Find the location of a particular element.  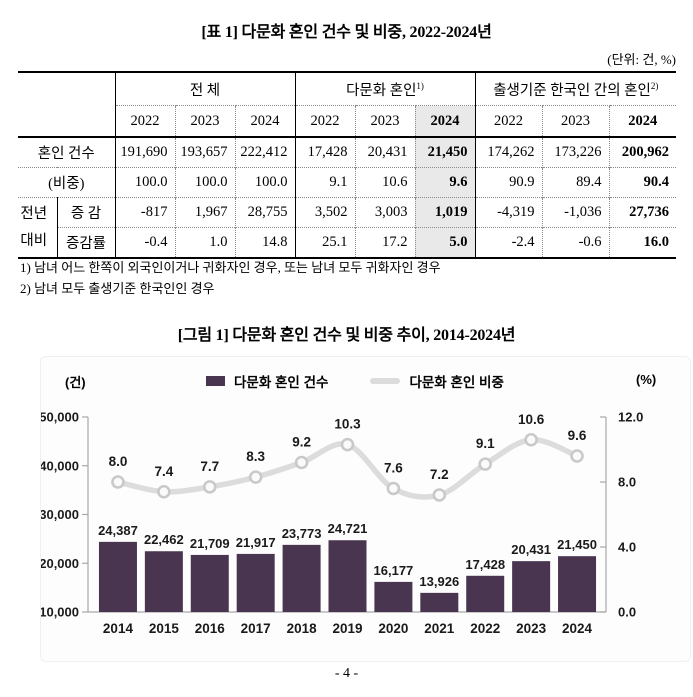

footnote-marker: 1) is located at coordinates (420, 85).